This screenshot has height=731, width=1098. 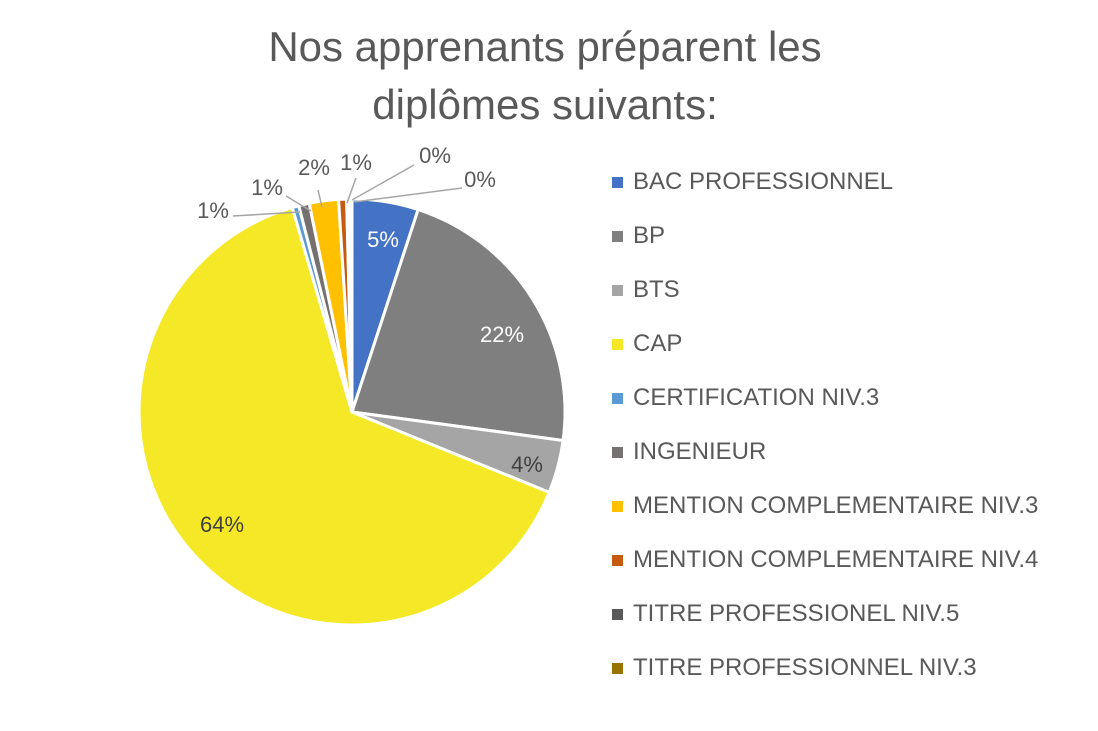 What do you see at coordinates (805, 667) in the screenshot?
I see `legend-label: TITRE PROFESSIONNEL NIV.3` at bounding box center [805, 667].